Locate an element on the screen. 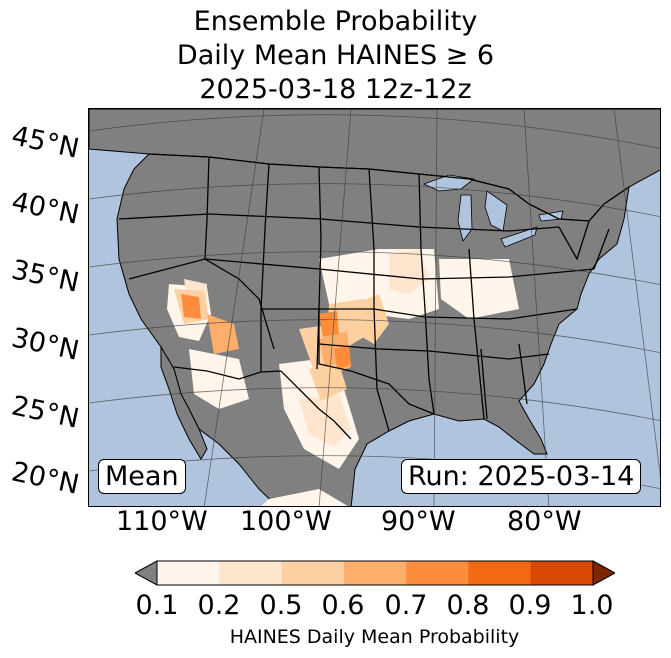 This screenshot has height=658, width=671. lat-label-45: 45°N is located at coordinates (45, 142).